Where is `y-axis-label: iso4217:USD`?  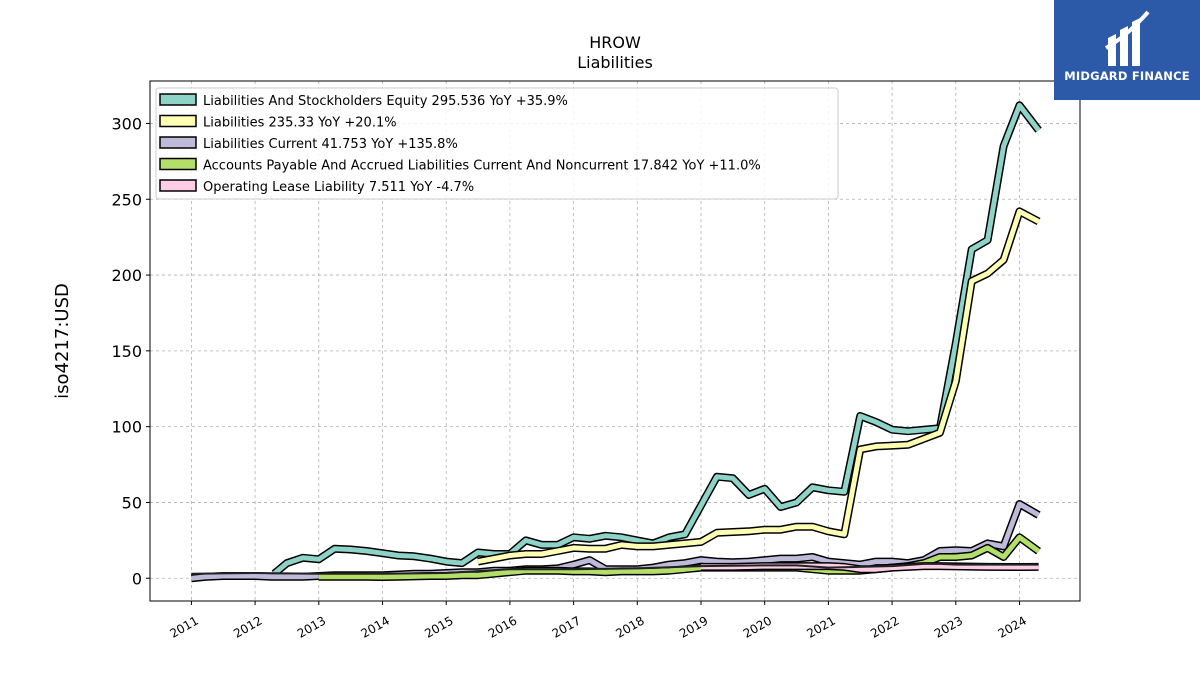 y-axis-label: iso4217:USD is located at coordinates (62, 341).